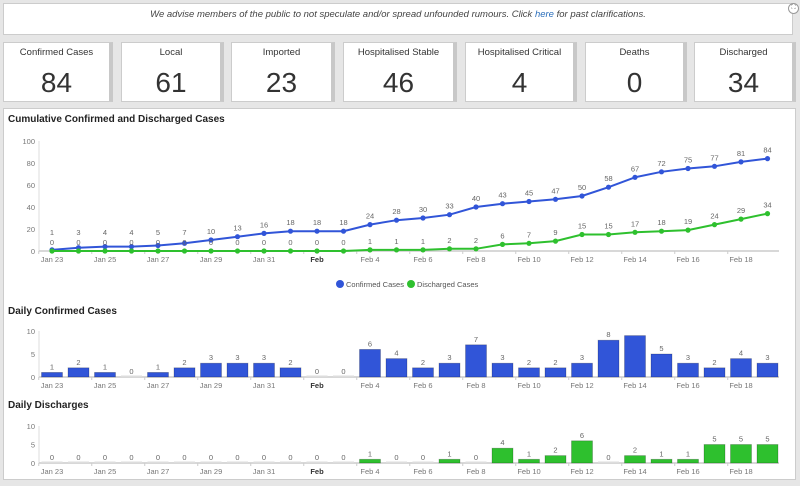  I want to click on chart-title: Daily Discharges, so click(48, 405).